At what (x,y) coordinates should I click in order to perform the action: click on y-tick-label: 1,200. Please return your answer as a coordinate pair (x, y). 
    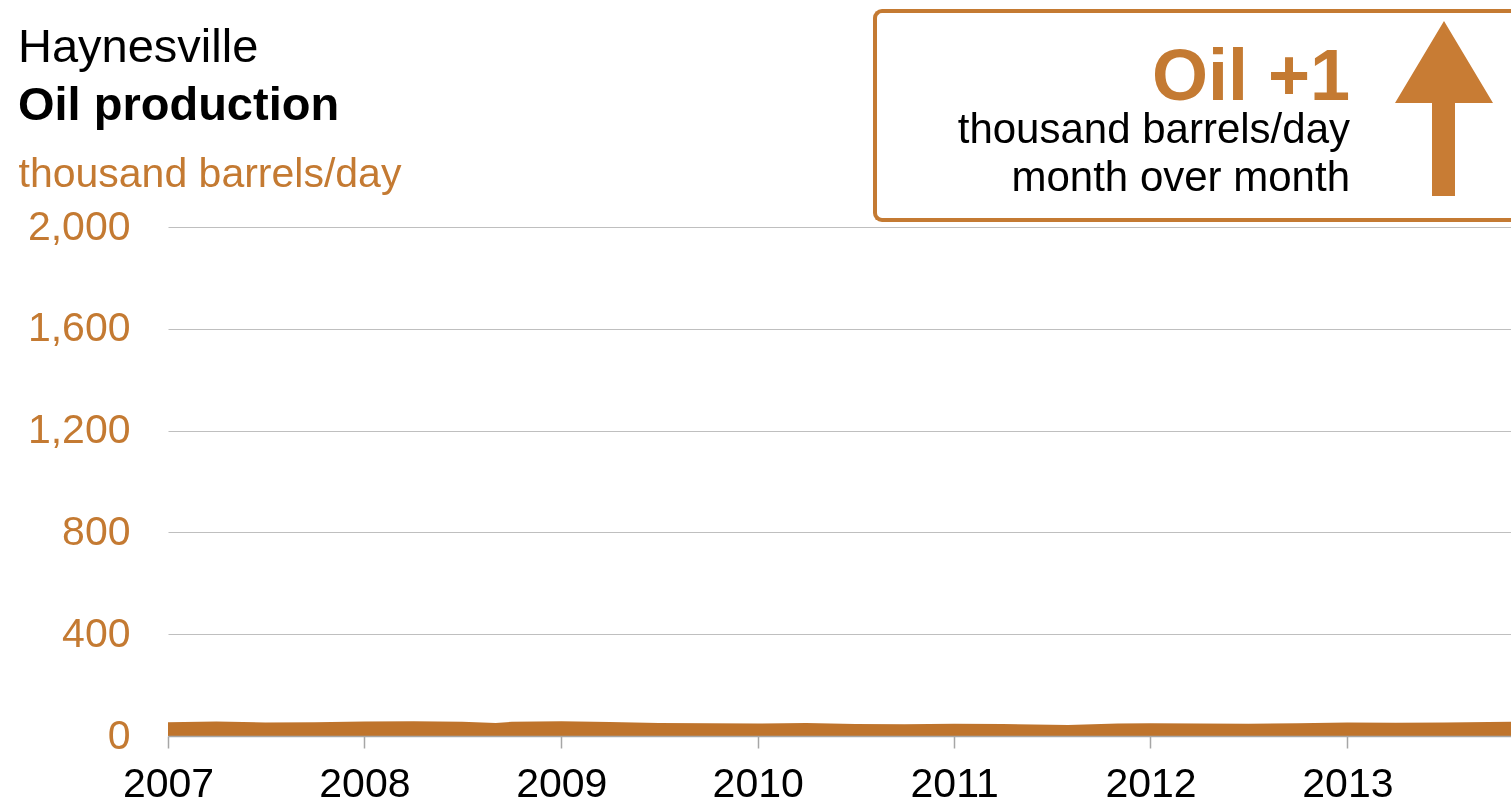
    Looking at the image, I should click on (79, 429).